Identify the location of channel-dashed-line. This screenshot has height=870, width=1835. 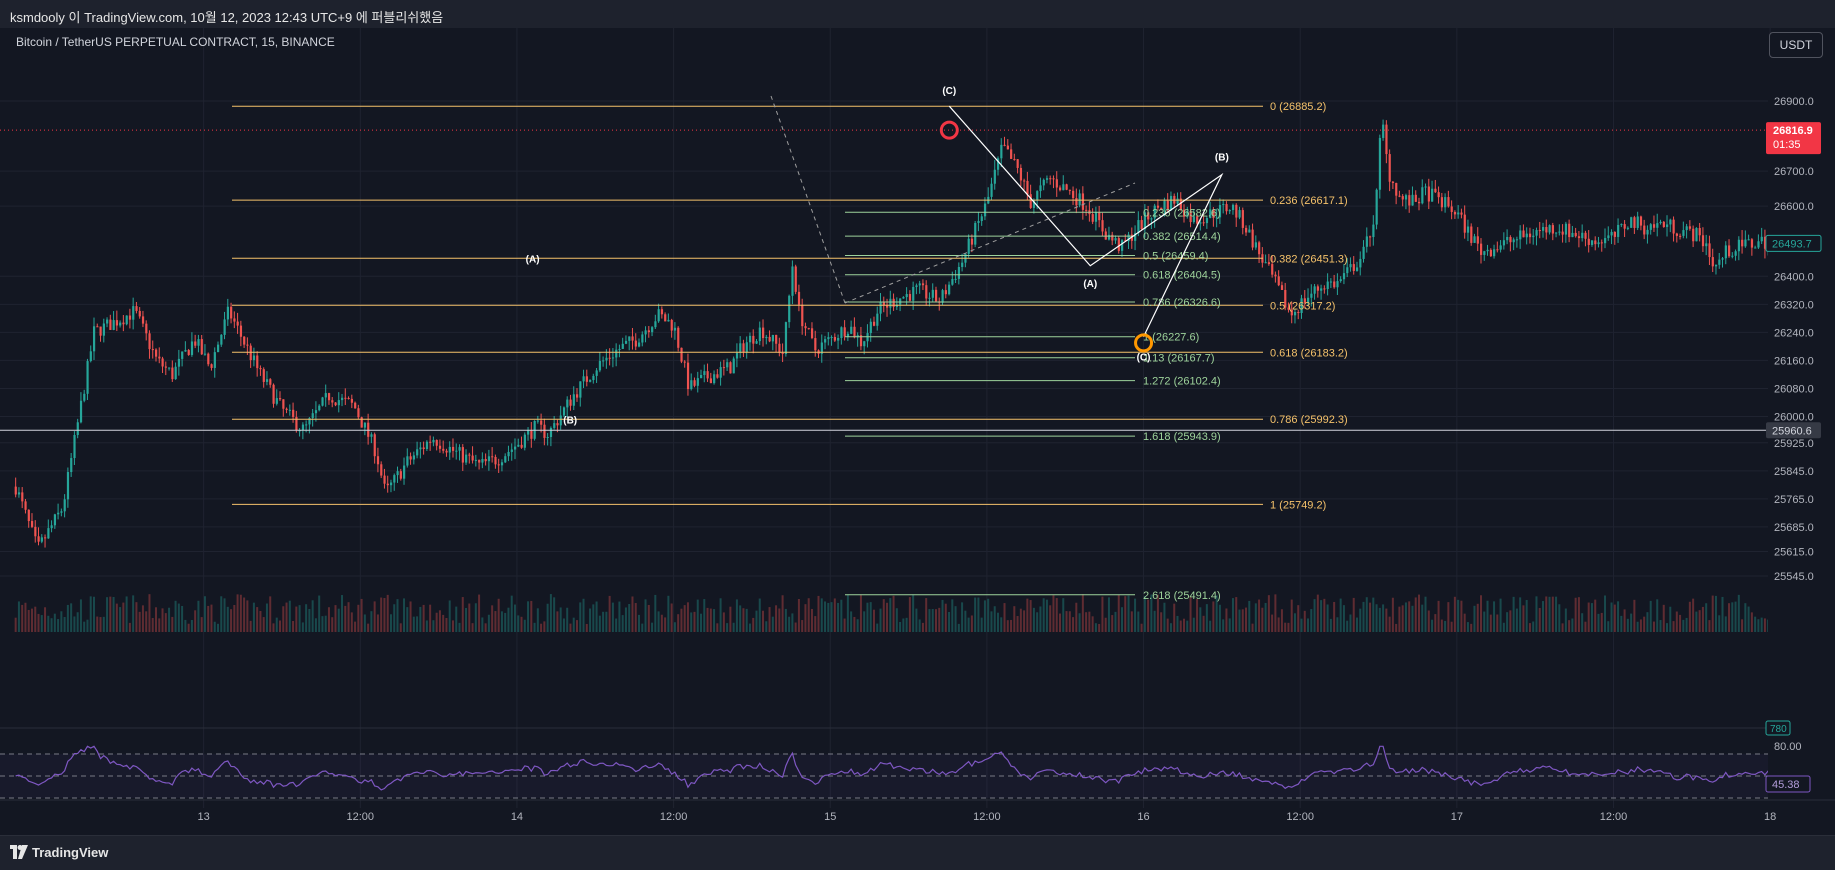
(808, 199).